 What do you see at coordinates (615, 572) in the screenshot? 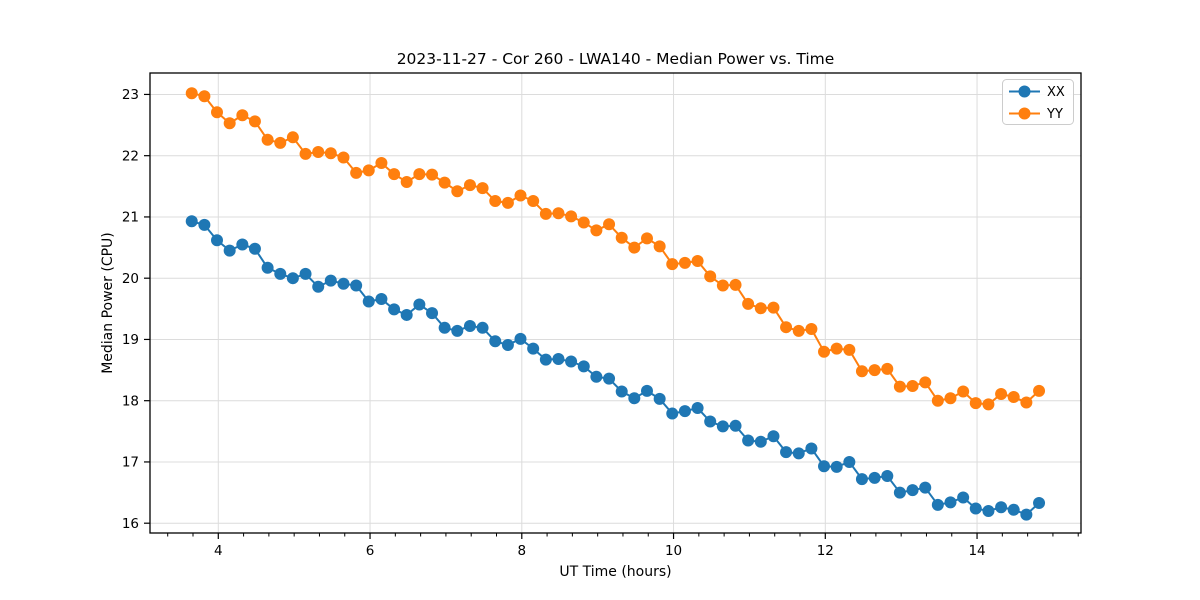
I see `x-axis-label: UT Time (hours)` at bounding box center [615, 572].